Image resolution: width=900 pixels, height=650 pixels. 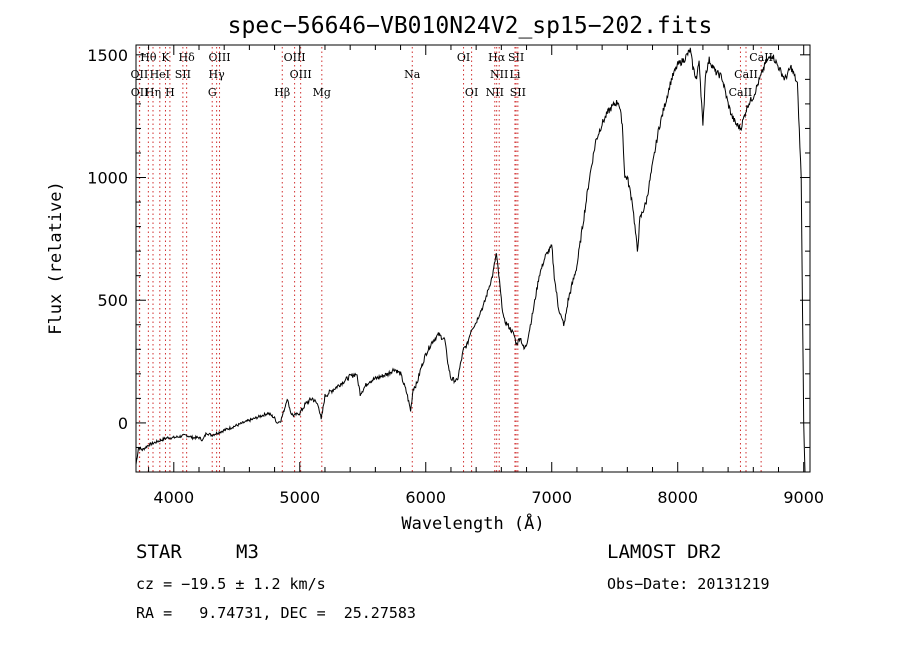 I want to click on line-marker-label-21: G, so click(x=212, y=92).